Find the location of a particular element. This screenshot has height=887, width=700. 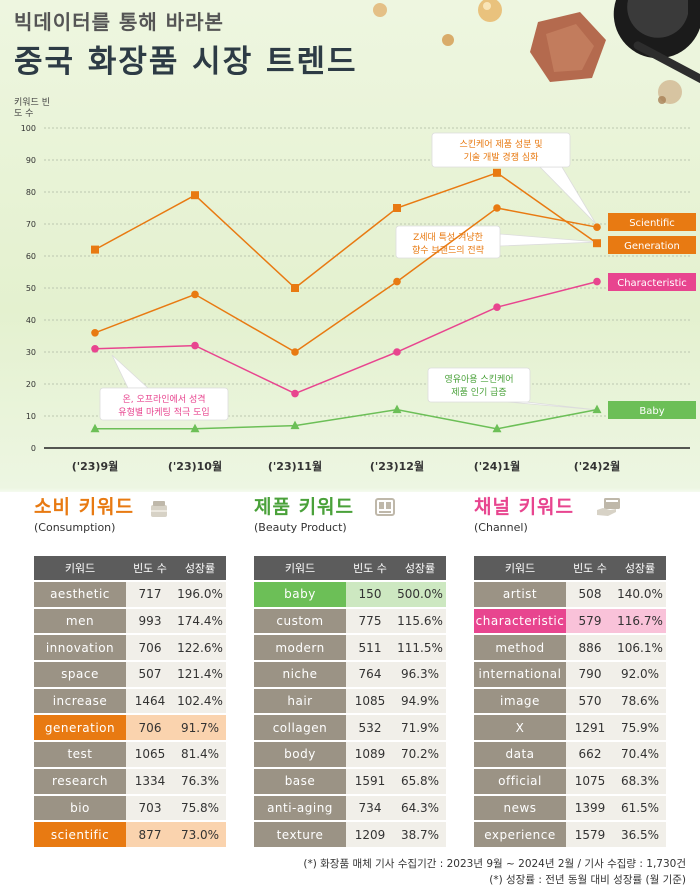

page-title: 중국 화장품 시장 트렌드 is located at coordinates (186, 62).